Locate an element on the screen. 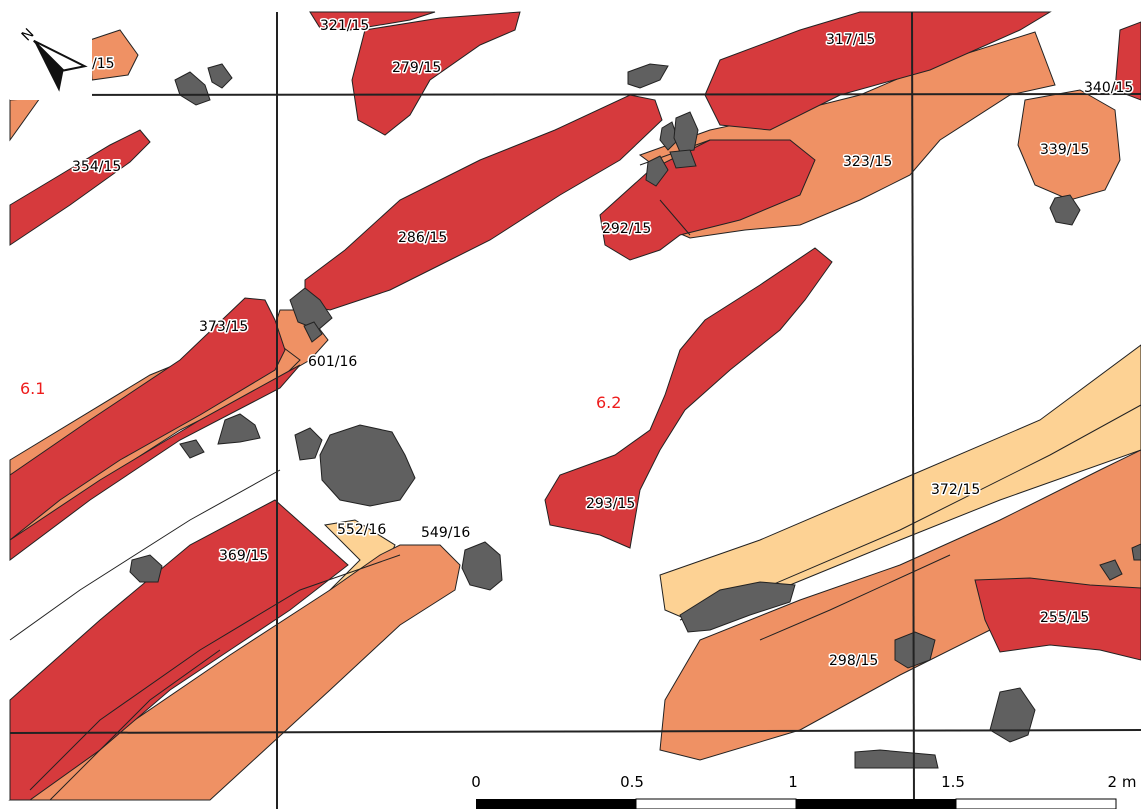 The width and height of the screenshot is (1141, 809). scale-bar: 0 0.5 1 1.5 2 m is located at coordinates (803, 791).